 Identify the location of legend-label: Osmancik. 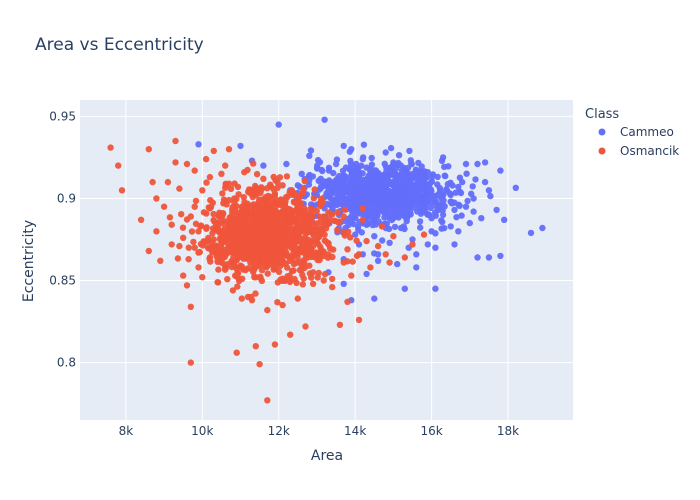
(649, 151).